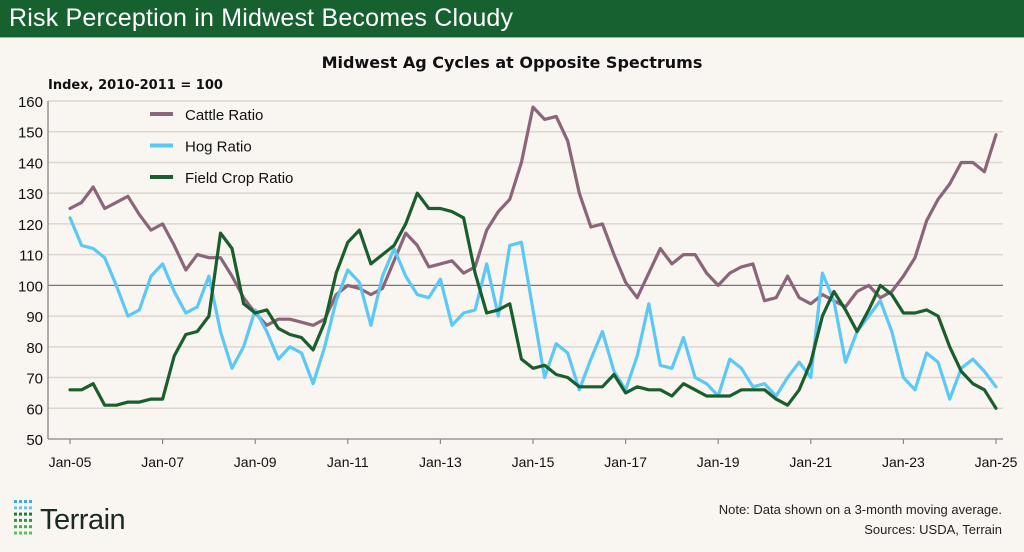 This screenshot has height=552, width=1024. What do you see at coordinates (135, 85) in the screenshot?
I see `y-axis-label: Index, 2010-2011 = 100` at bounding box center [135, 85].